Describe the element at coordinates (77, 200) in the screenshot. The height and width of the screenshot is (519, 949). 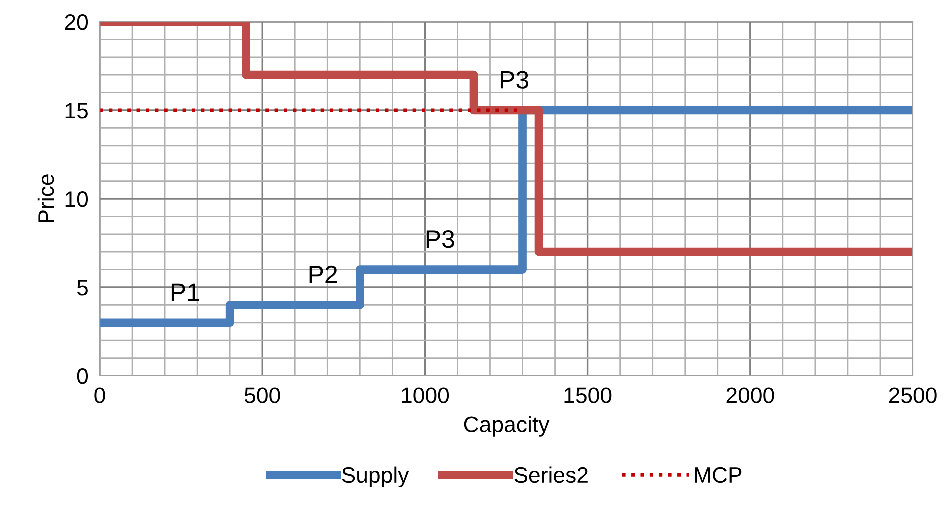
I see `y-tick-label: 10` at that location.